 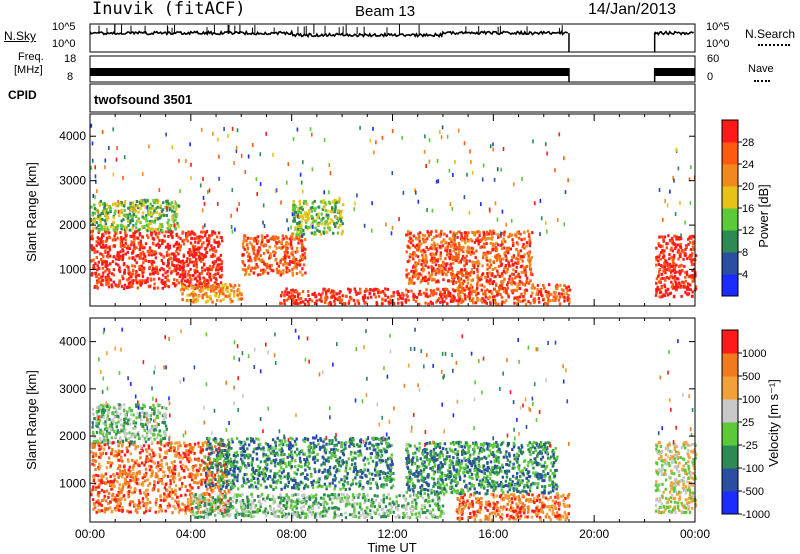 I want to click on y-tick-label: 4000, so click(x=72, y=136).